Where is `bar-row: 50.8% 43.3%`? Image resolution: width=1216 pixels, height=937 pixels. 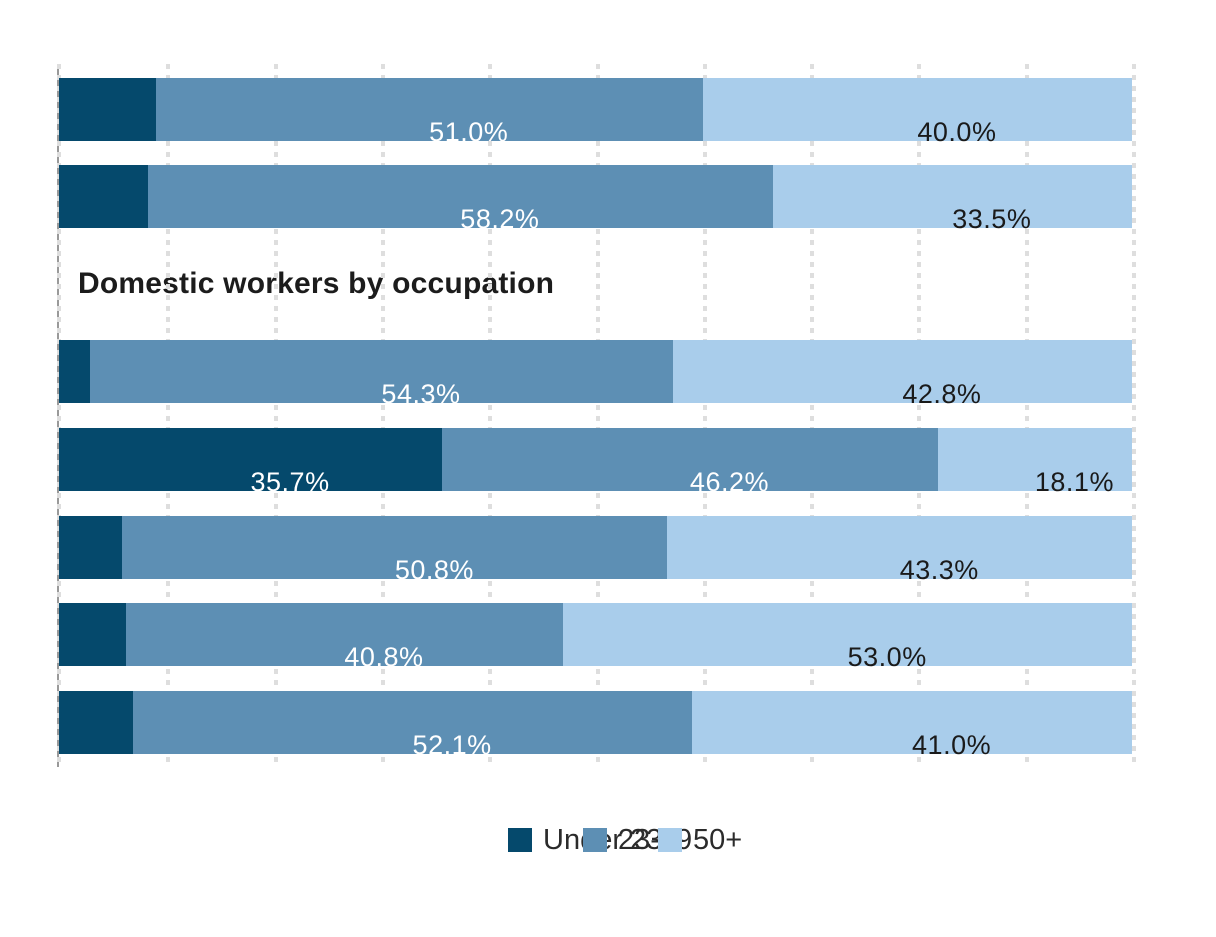 bar-row: 50.8% 43.3% is located at coordinates (595, 549).